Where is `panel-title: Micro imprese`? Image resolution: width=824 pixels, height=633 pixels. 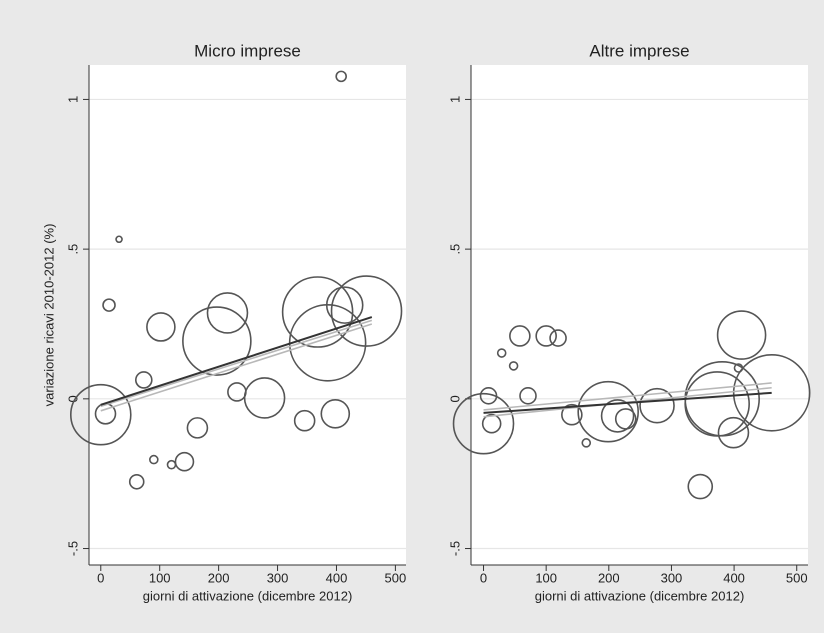
panel-title: Micro imprese is located at coordinates (247, 50).